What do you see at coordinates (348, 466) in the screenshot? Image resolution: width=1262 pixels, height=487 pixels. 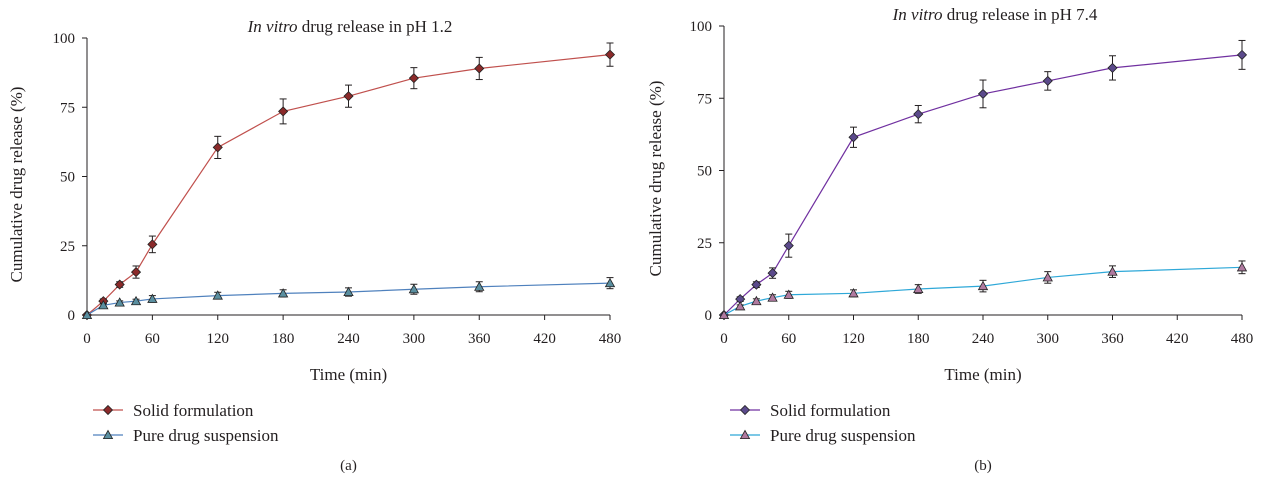 I see `panel-label: (a)` at bounding box center [348, 466].